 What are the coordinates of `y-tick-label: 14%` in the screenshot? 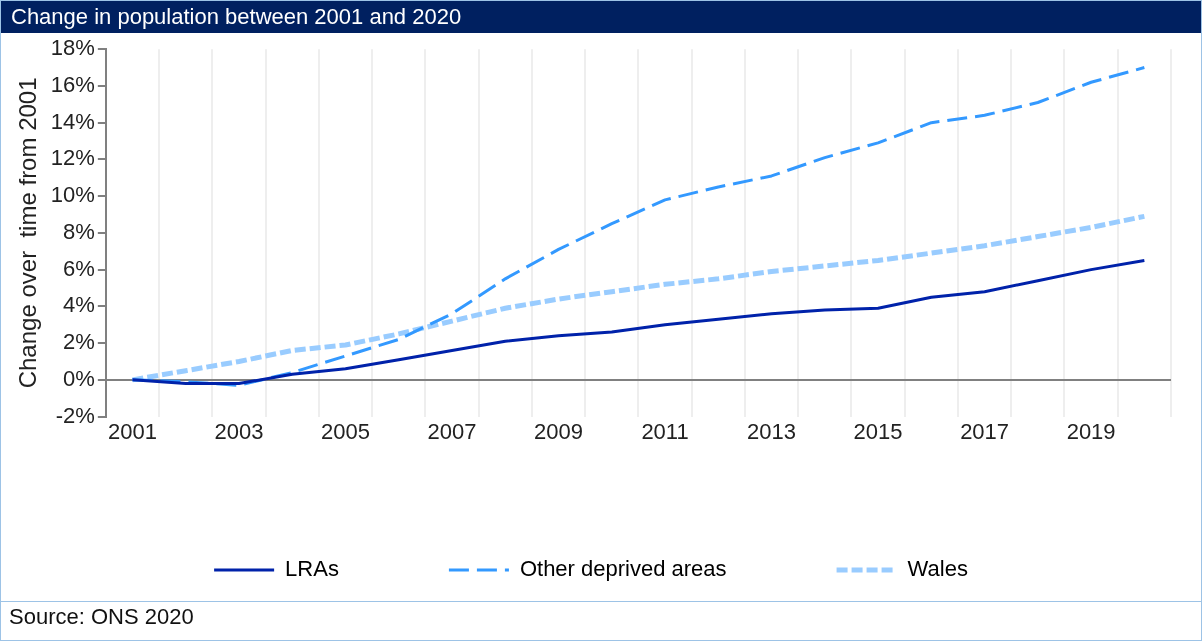 It's located at (72, 121).